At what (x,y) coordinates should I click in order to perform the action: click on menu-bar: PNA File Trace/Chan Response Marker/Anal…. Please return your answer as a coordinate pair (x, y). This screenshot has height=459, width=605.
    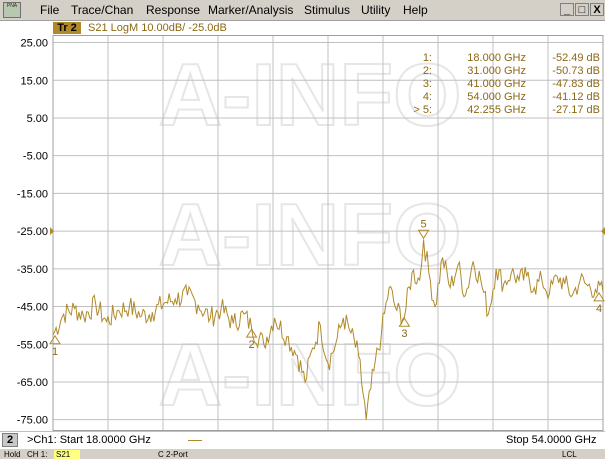
    Looking at the image, I should click on (302, 10).